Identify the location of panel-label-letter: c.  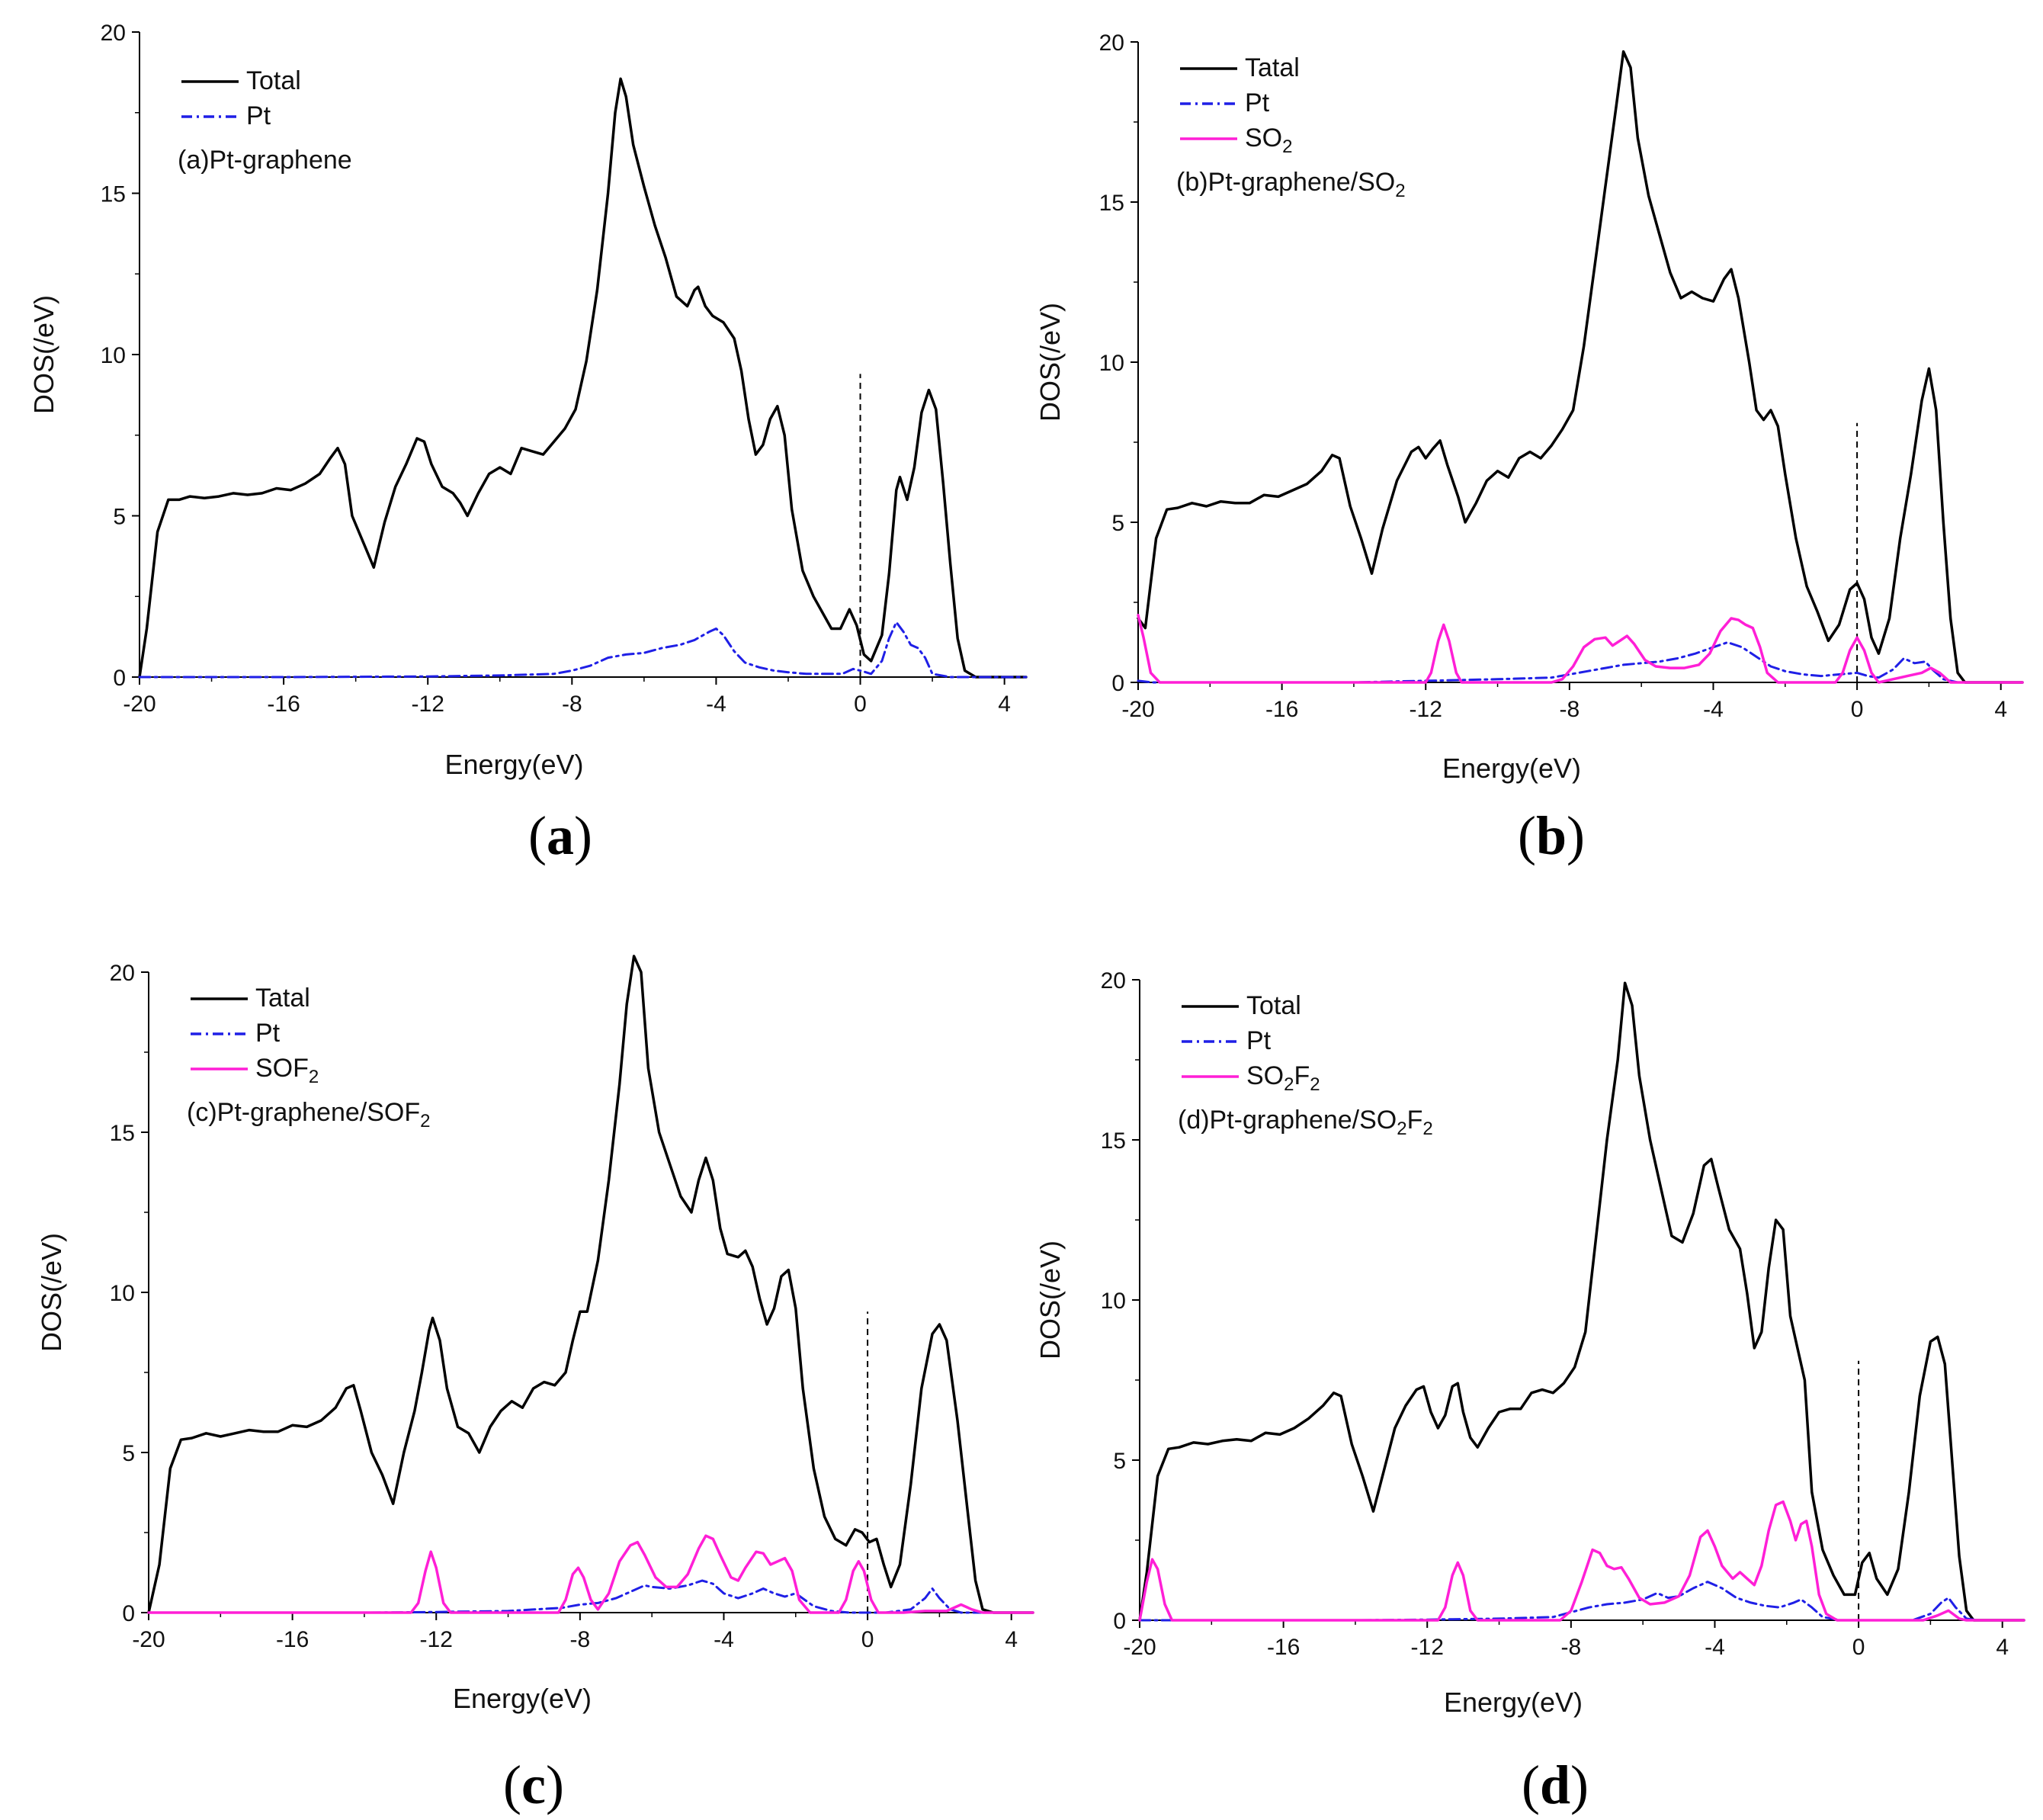
(533, 1784).